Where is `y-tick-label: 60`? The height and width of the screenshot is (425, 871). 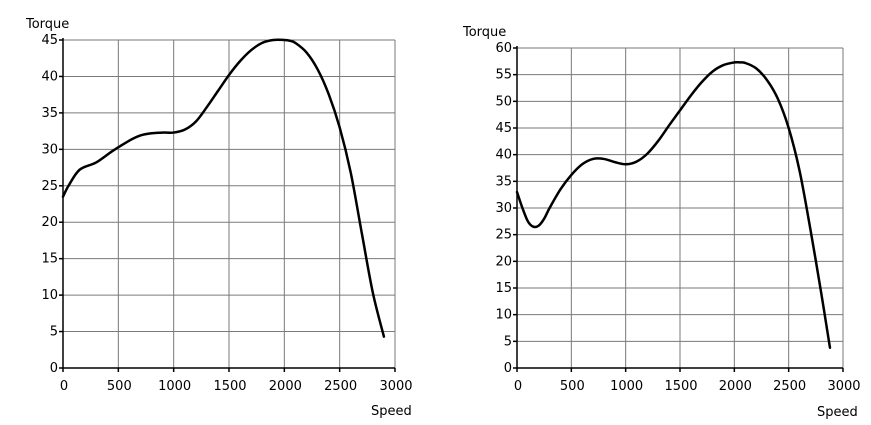 y-tick-label: 60 is located at coordinates (503, 48).